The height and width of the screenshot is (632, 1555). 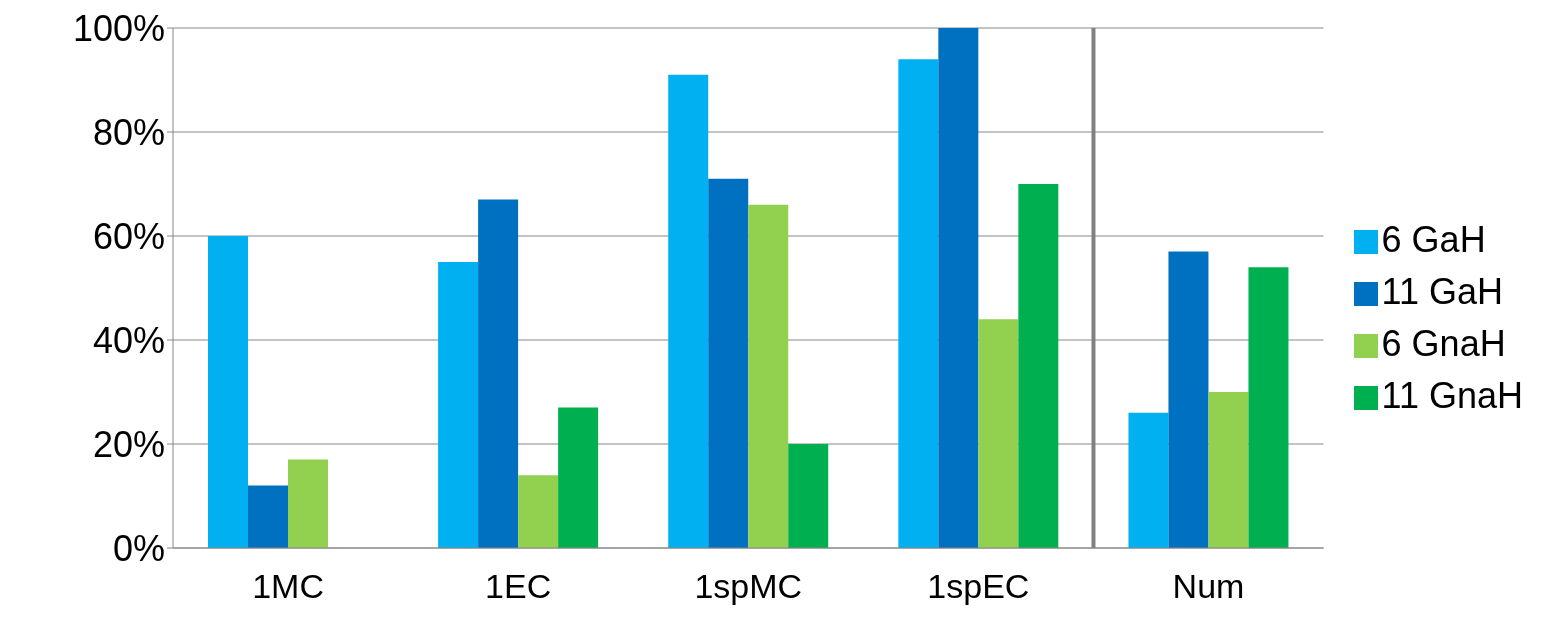 I want to click on legend-label: 11 GaH, so click(x=1442, y=291).